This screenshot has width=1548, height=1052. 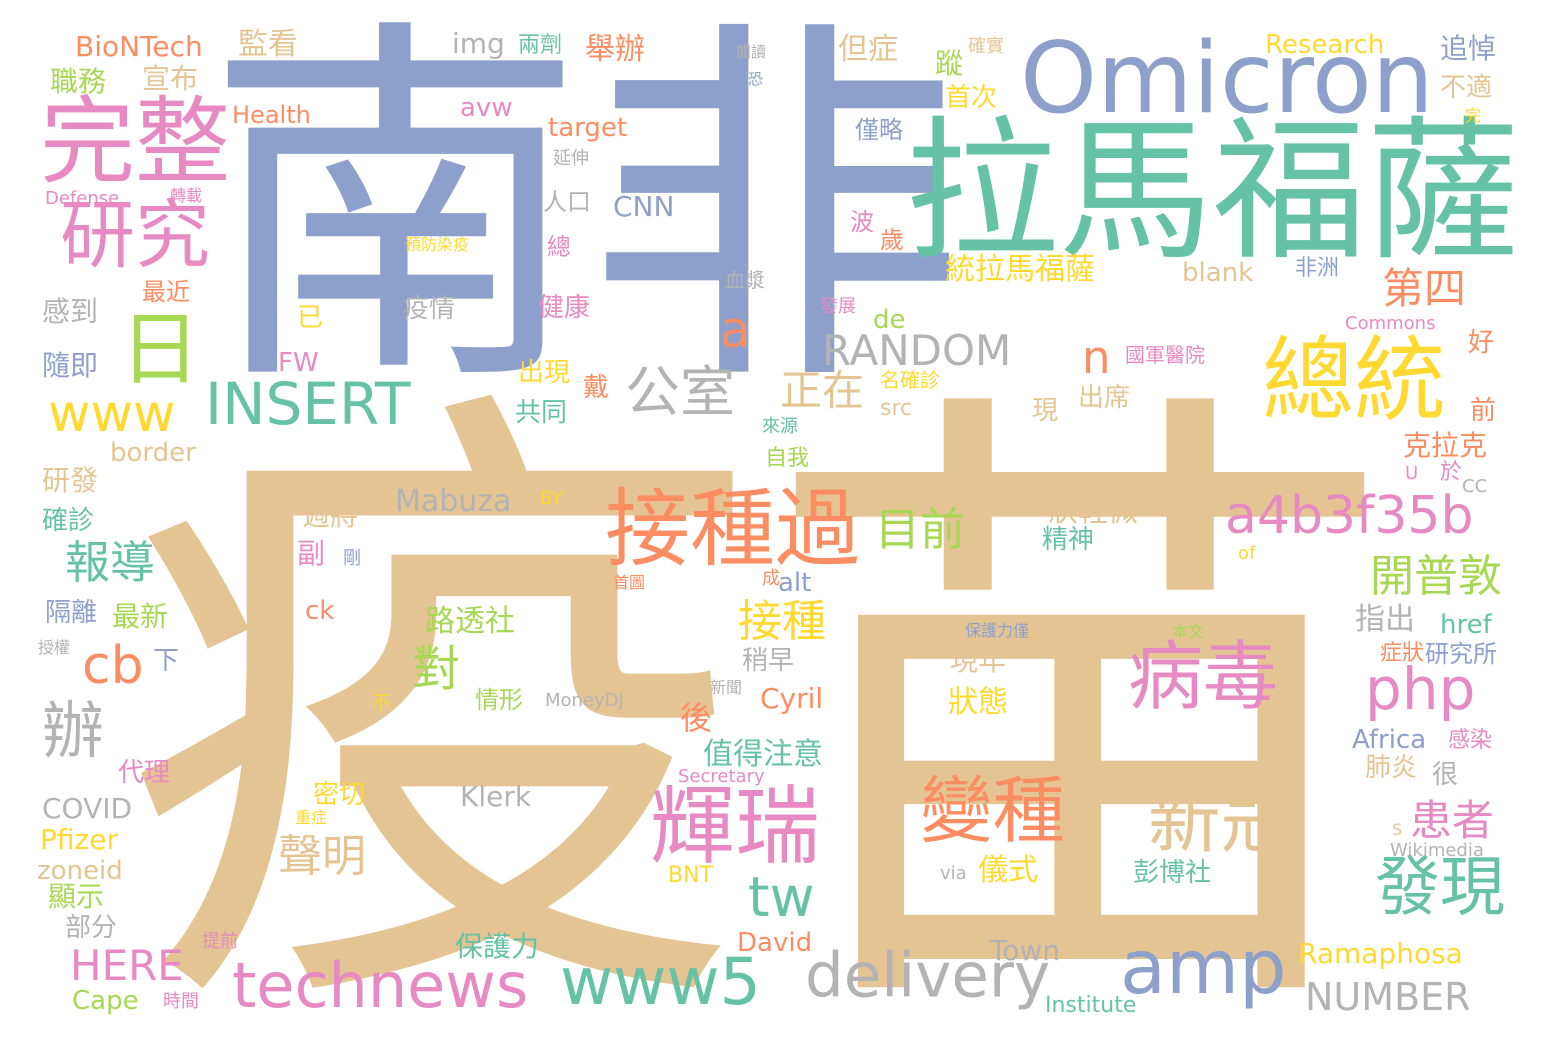 What do you see at coordinates (1388, 997) in the screenshot?
I see `word-40: NUMBER` at bounding box center [1388, 997].